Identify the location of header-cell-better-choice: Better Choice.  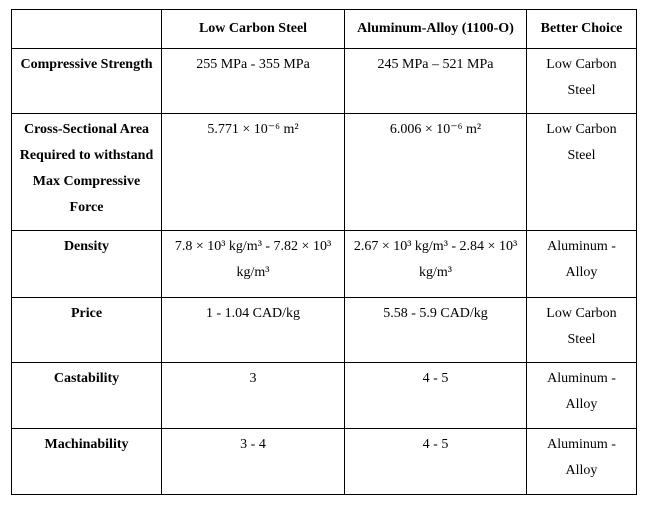
(581, 29).